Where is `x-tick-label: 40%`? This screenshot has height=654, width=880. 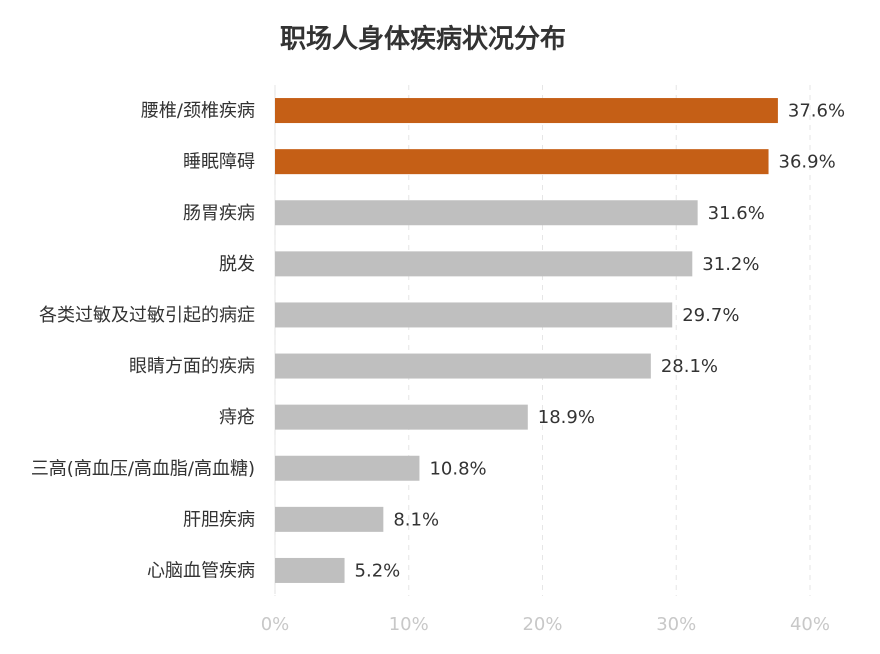 x-tick-label: 40% is located at coordinates (810, 624).